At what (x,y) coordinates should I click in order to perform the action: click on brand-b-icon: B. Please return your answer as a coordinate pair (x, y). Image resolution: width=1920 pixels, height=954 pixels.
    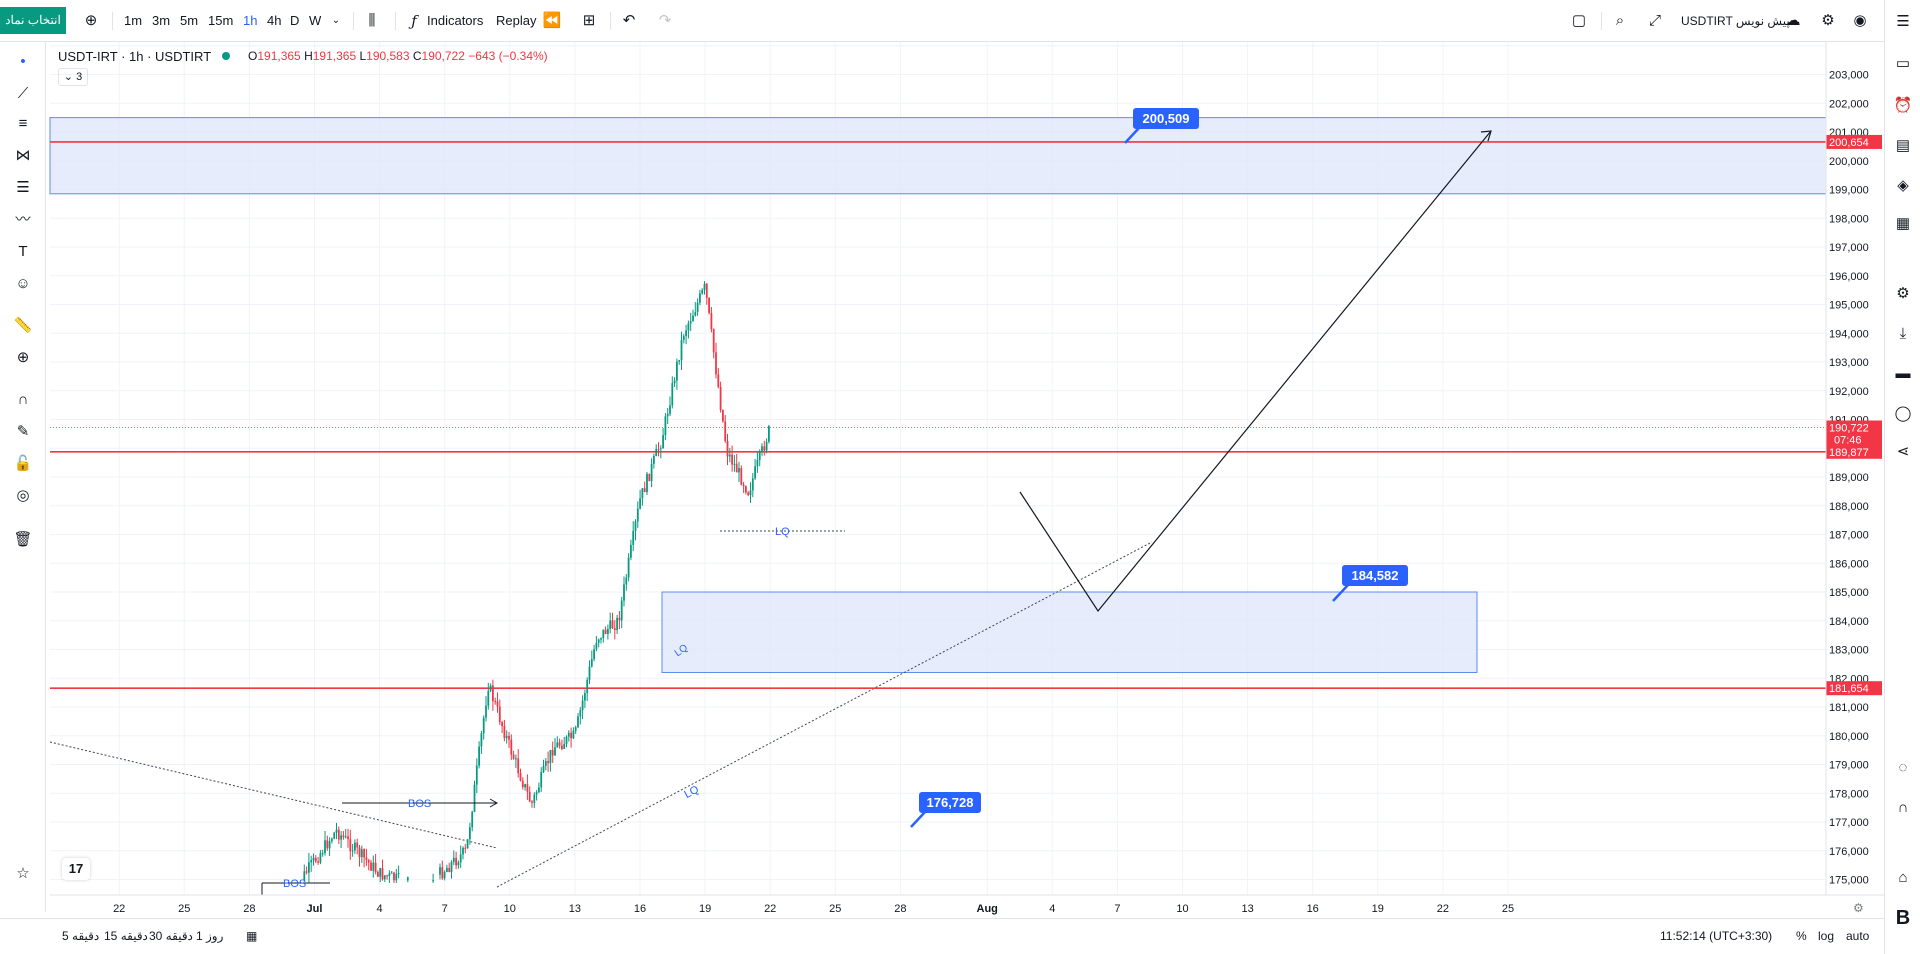
    Looking at the image, I should click on (1903, 918).